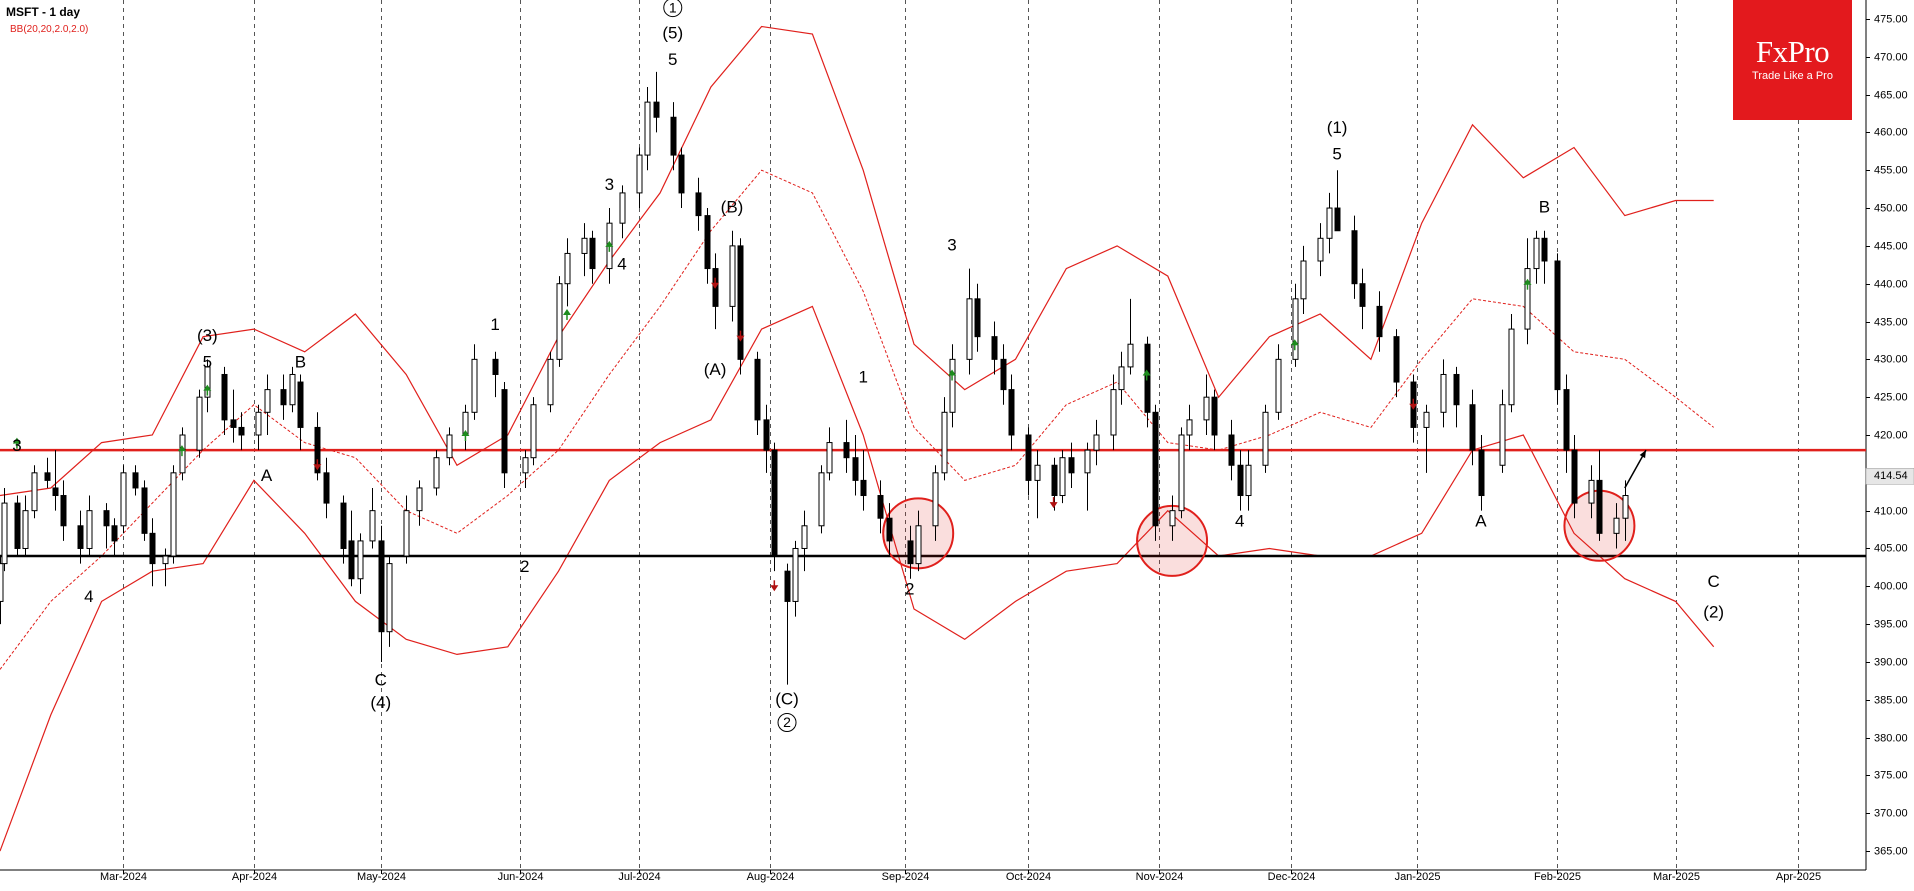  I want to click on wave-label: B, so click(1544, 207).